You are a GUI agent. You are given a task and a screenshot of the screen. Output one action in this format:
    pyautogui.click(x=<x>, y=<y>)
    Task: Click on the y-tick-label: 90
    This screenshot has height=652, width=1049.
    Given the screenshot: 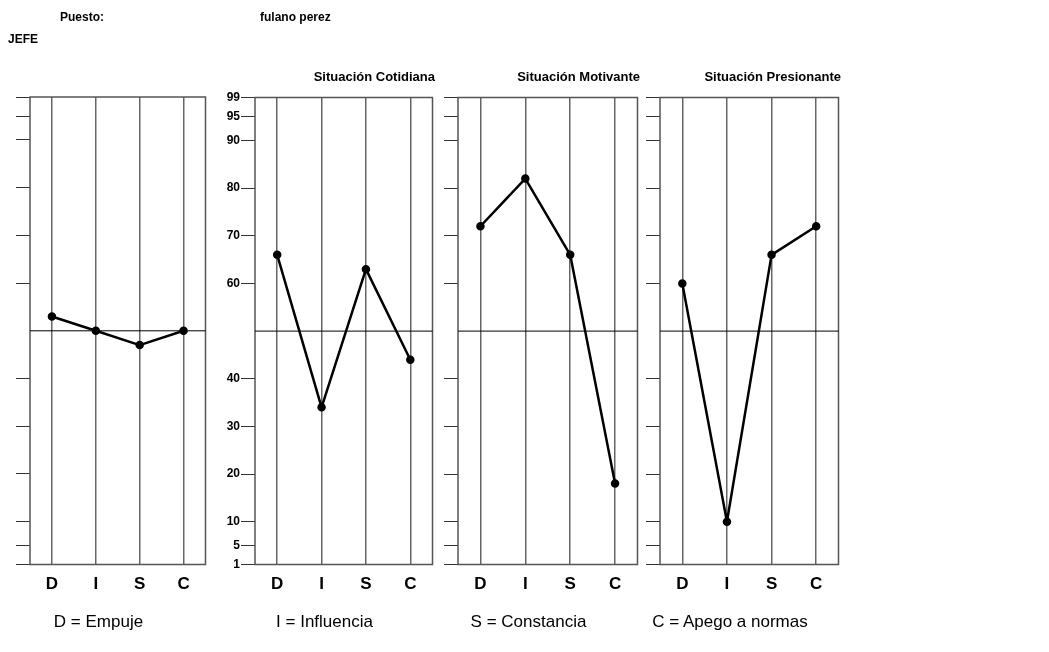 What is the action you would take?
    pyautogui.click(x=233, y=139)
    